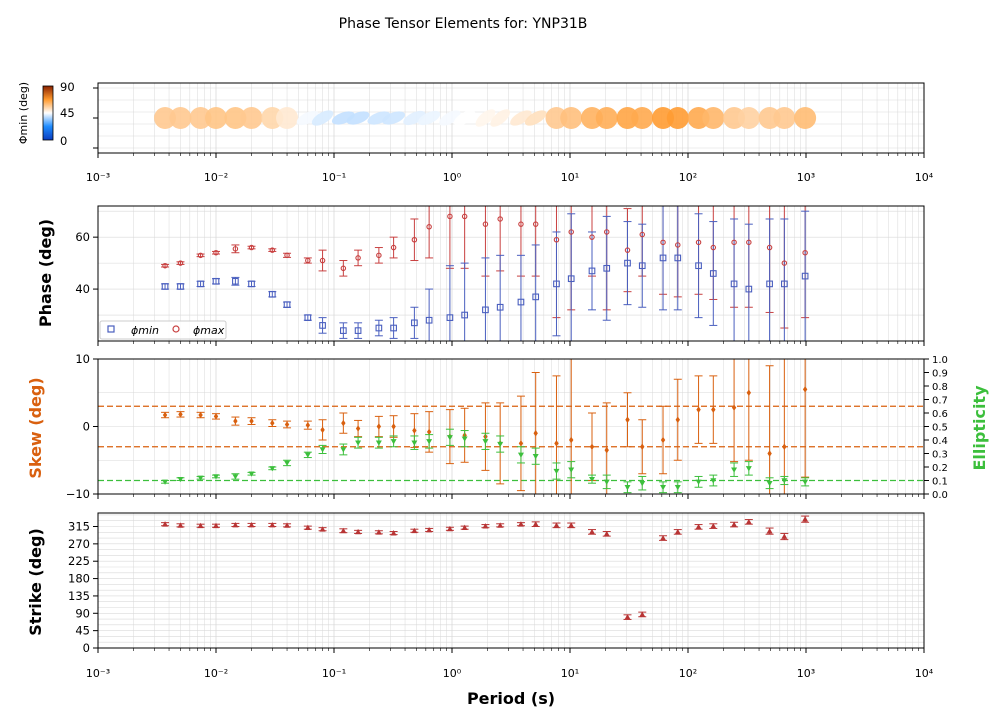 This screenshot has height=724, width=1003. What do you see at coordinates (940, 455) in the screenshot?
I see `right-y-tick-label: 0.3` at bounding box center [940, 455].